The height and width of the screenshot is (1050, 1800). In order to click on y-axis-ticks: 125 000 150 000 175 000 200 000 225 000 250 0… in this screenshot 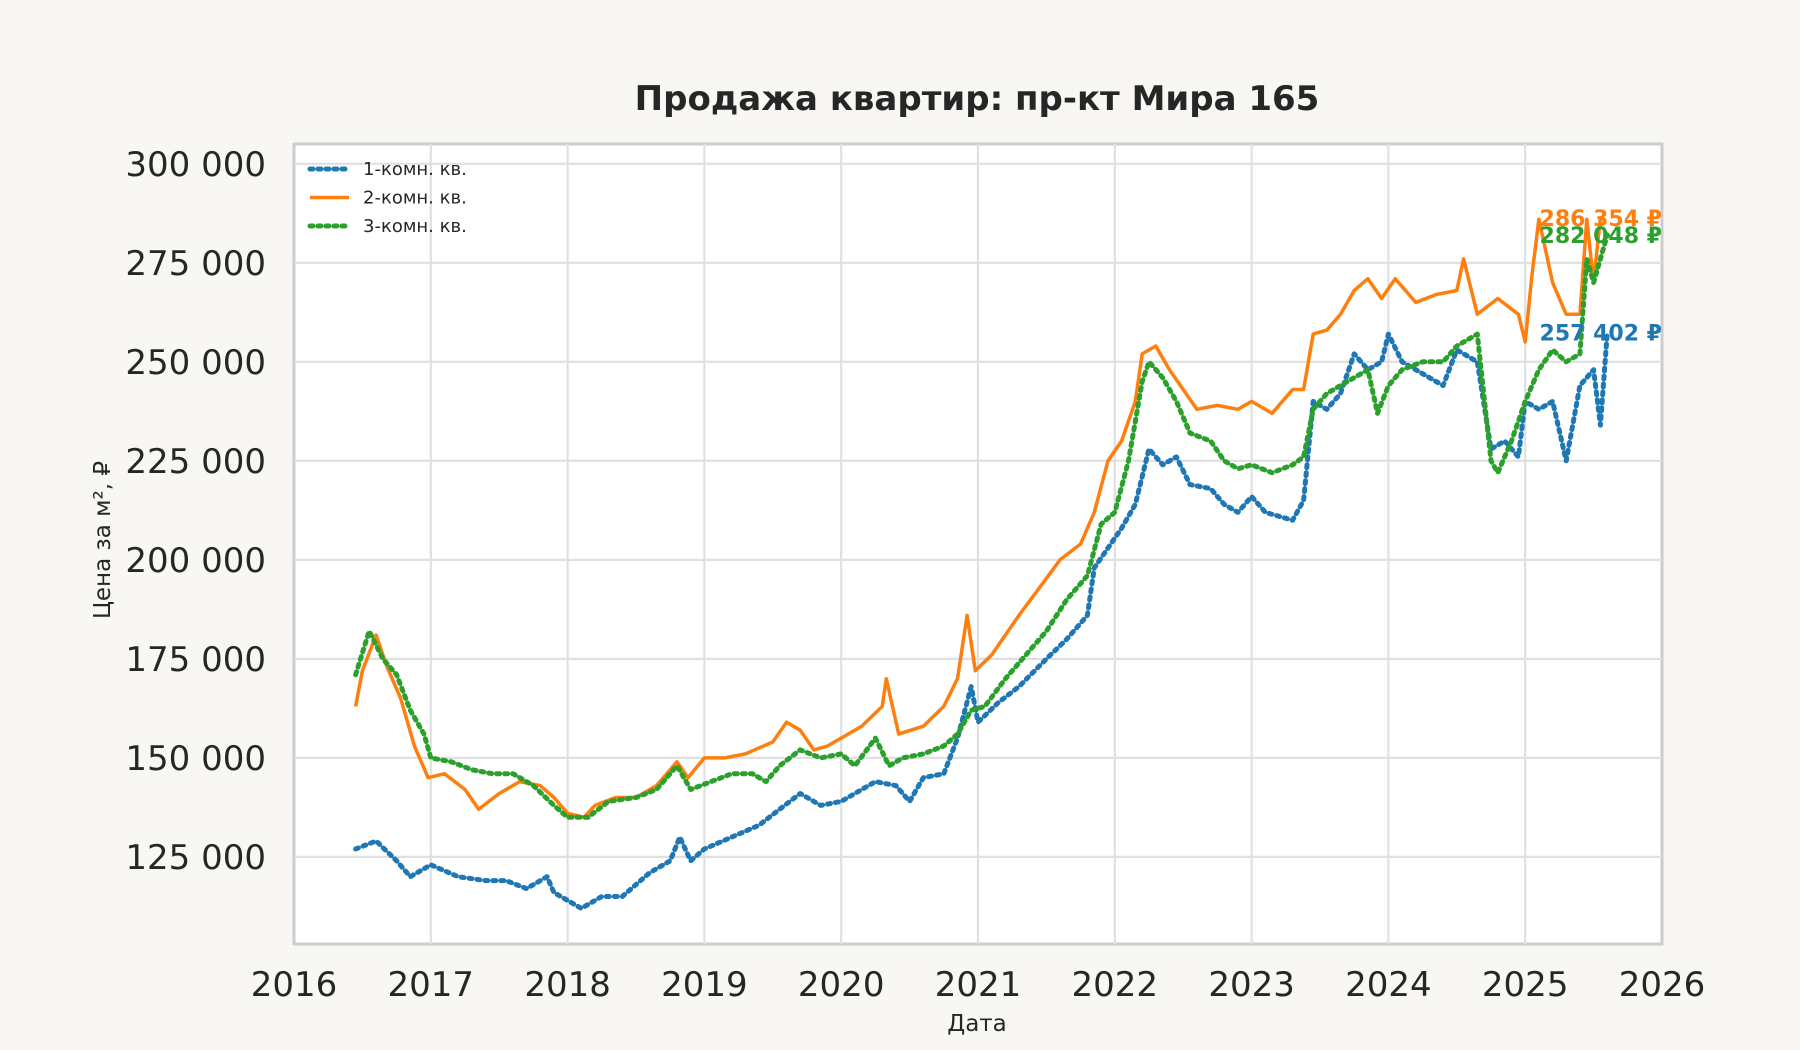, I will do `click(195, 511)`.